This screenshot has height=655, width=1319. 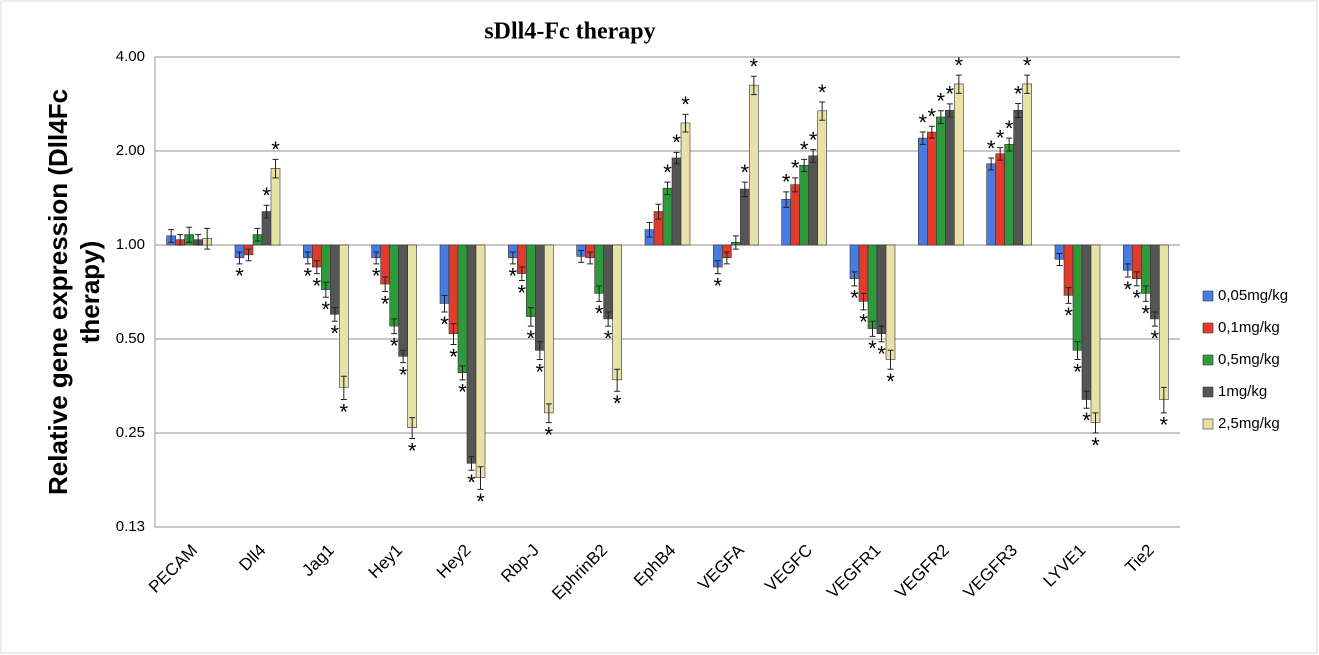 I want to click on y-tick-label: 1.00, so click(x=130, y=244).